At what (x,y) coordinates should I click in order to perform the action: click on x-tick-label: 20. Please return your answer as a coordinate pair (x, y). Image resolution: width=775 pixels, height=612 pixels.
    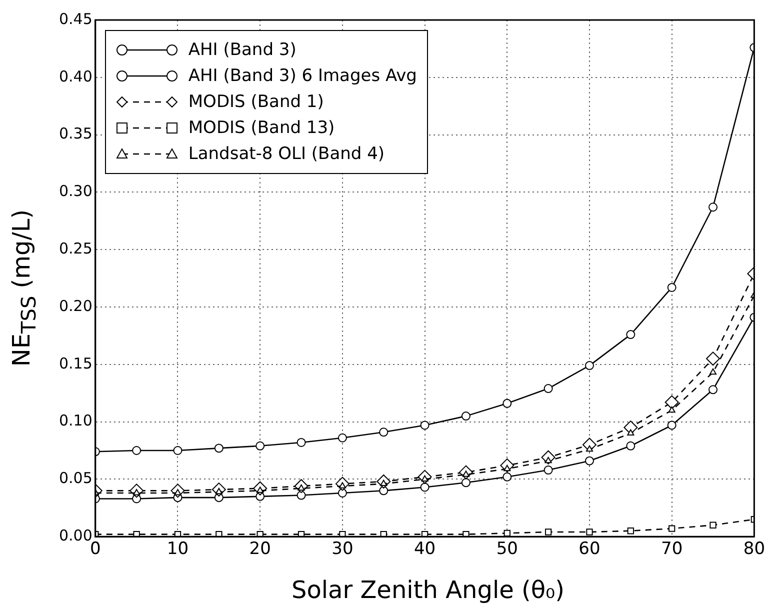
    Looking at the image, I should click on (260, 549).